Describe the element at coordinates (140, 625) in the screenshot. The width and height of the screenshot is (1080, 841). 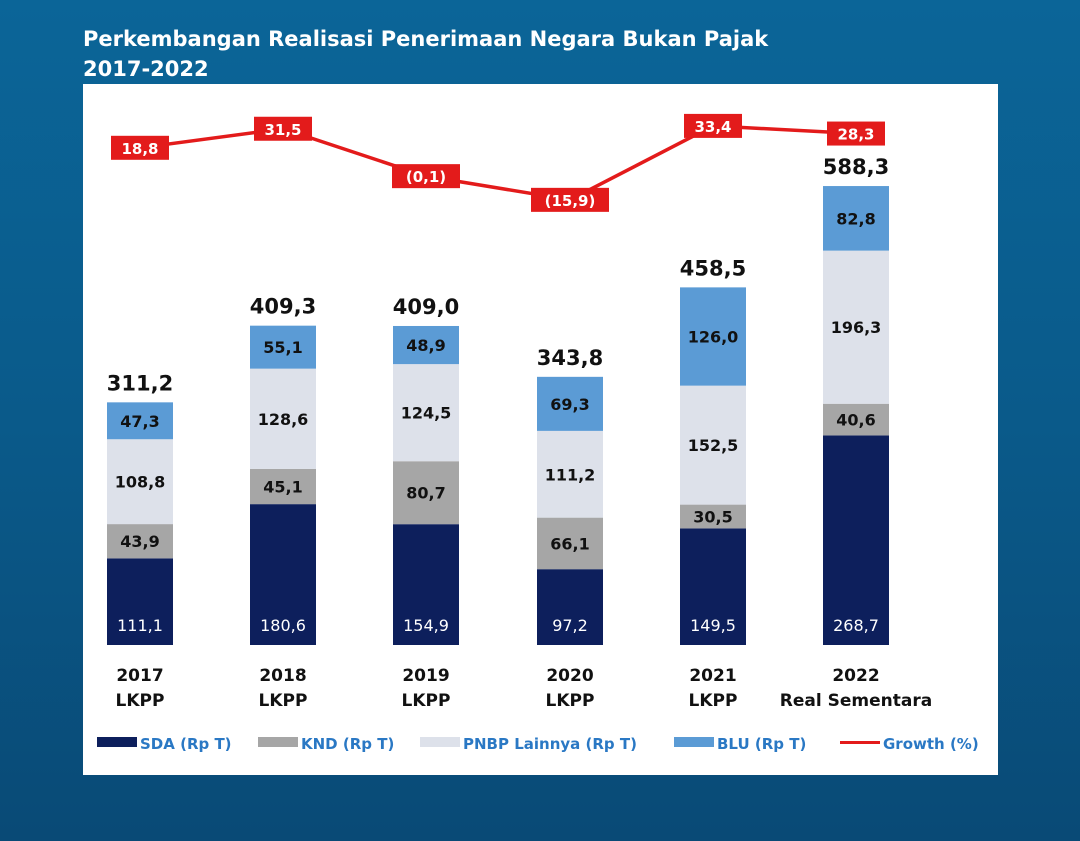
I see `segment-label: 111,1` at that location.